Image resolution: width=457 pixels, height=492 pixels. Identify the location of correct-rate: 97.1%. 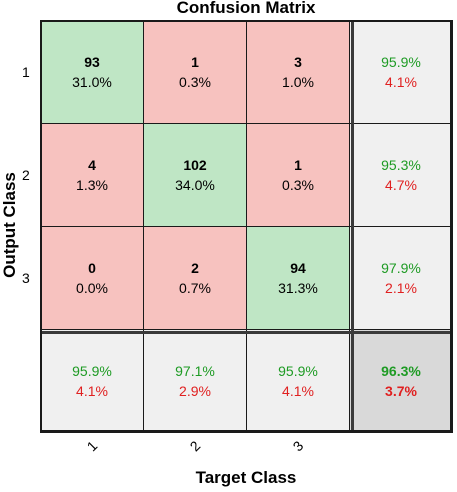
(195, 371).